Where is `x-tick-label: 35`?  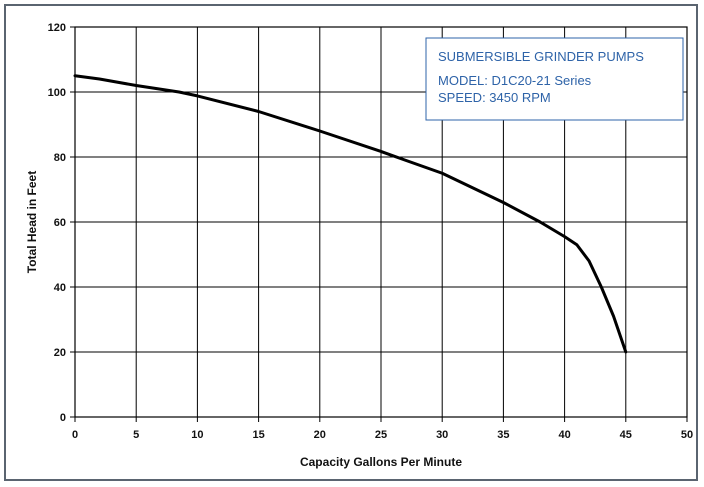 x-tick-label: 35 is located at coordinates (503, 435).